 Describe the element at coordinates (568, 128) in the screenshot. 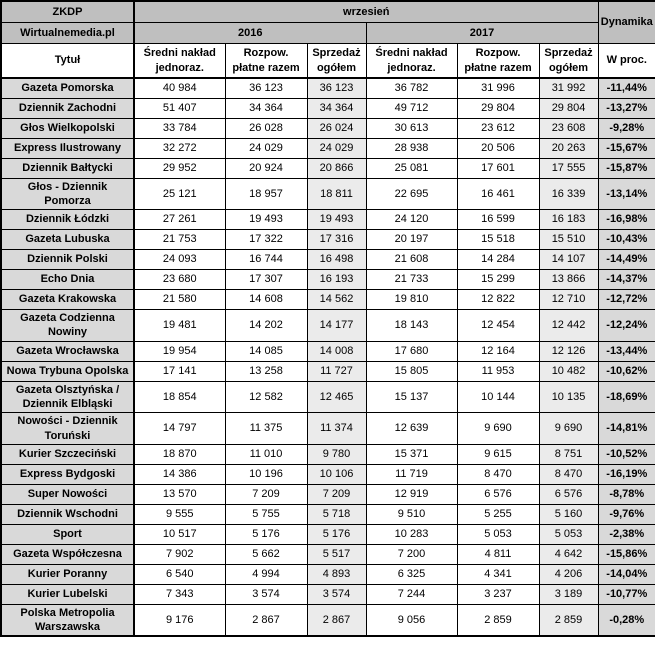

I see `total-sales-2017-value: 23 608` at that location.